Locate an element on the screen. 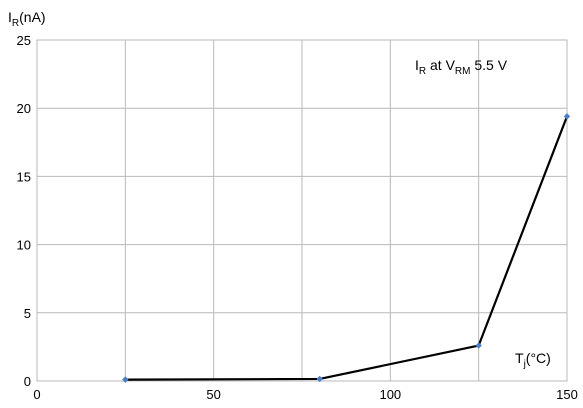 The width and height of the screenshot is (583, 408). x-tick-labels: 0 50 100 150 is located at coordinates (305, 394).